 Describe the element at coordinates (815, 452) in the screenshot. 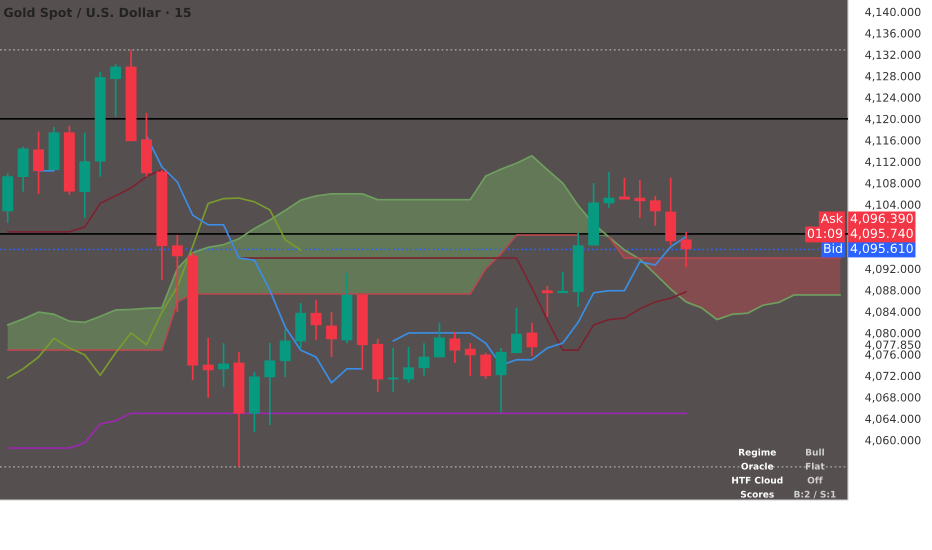

I see `annotation: Bull` at that location.